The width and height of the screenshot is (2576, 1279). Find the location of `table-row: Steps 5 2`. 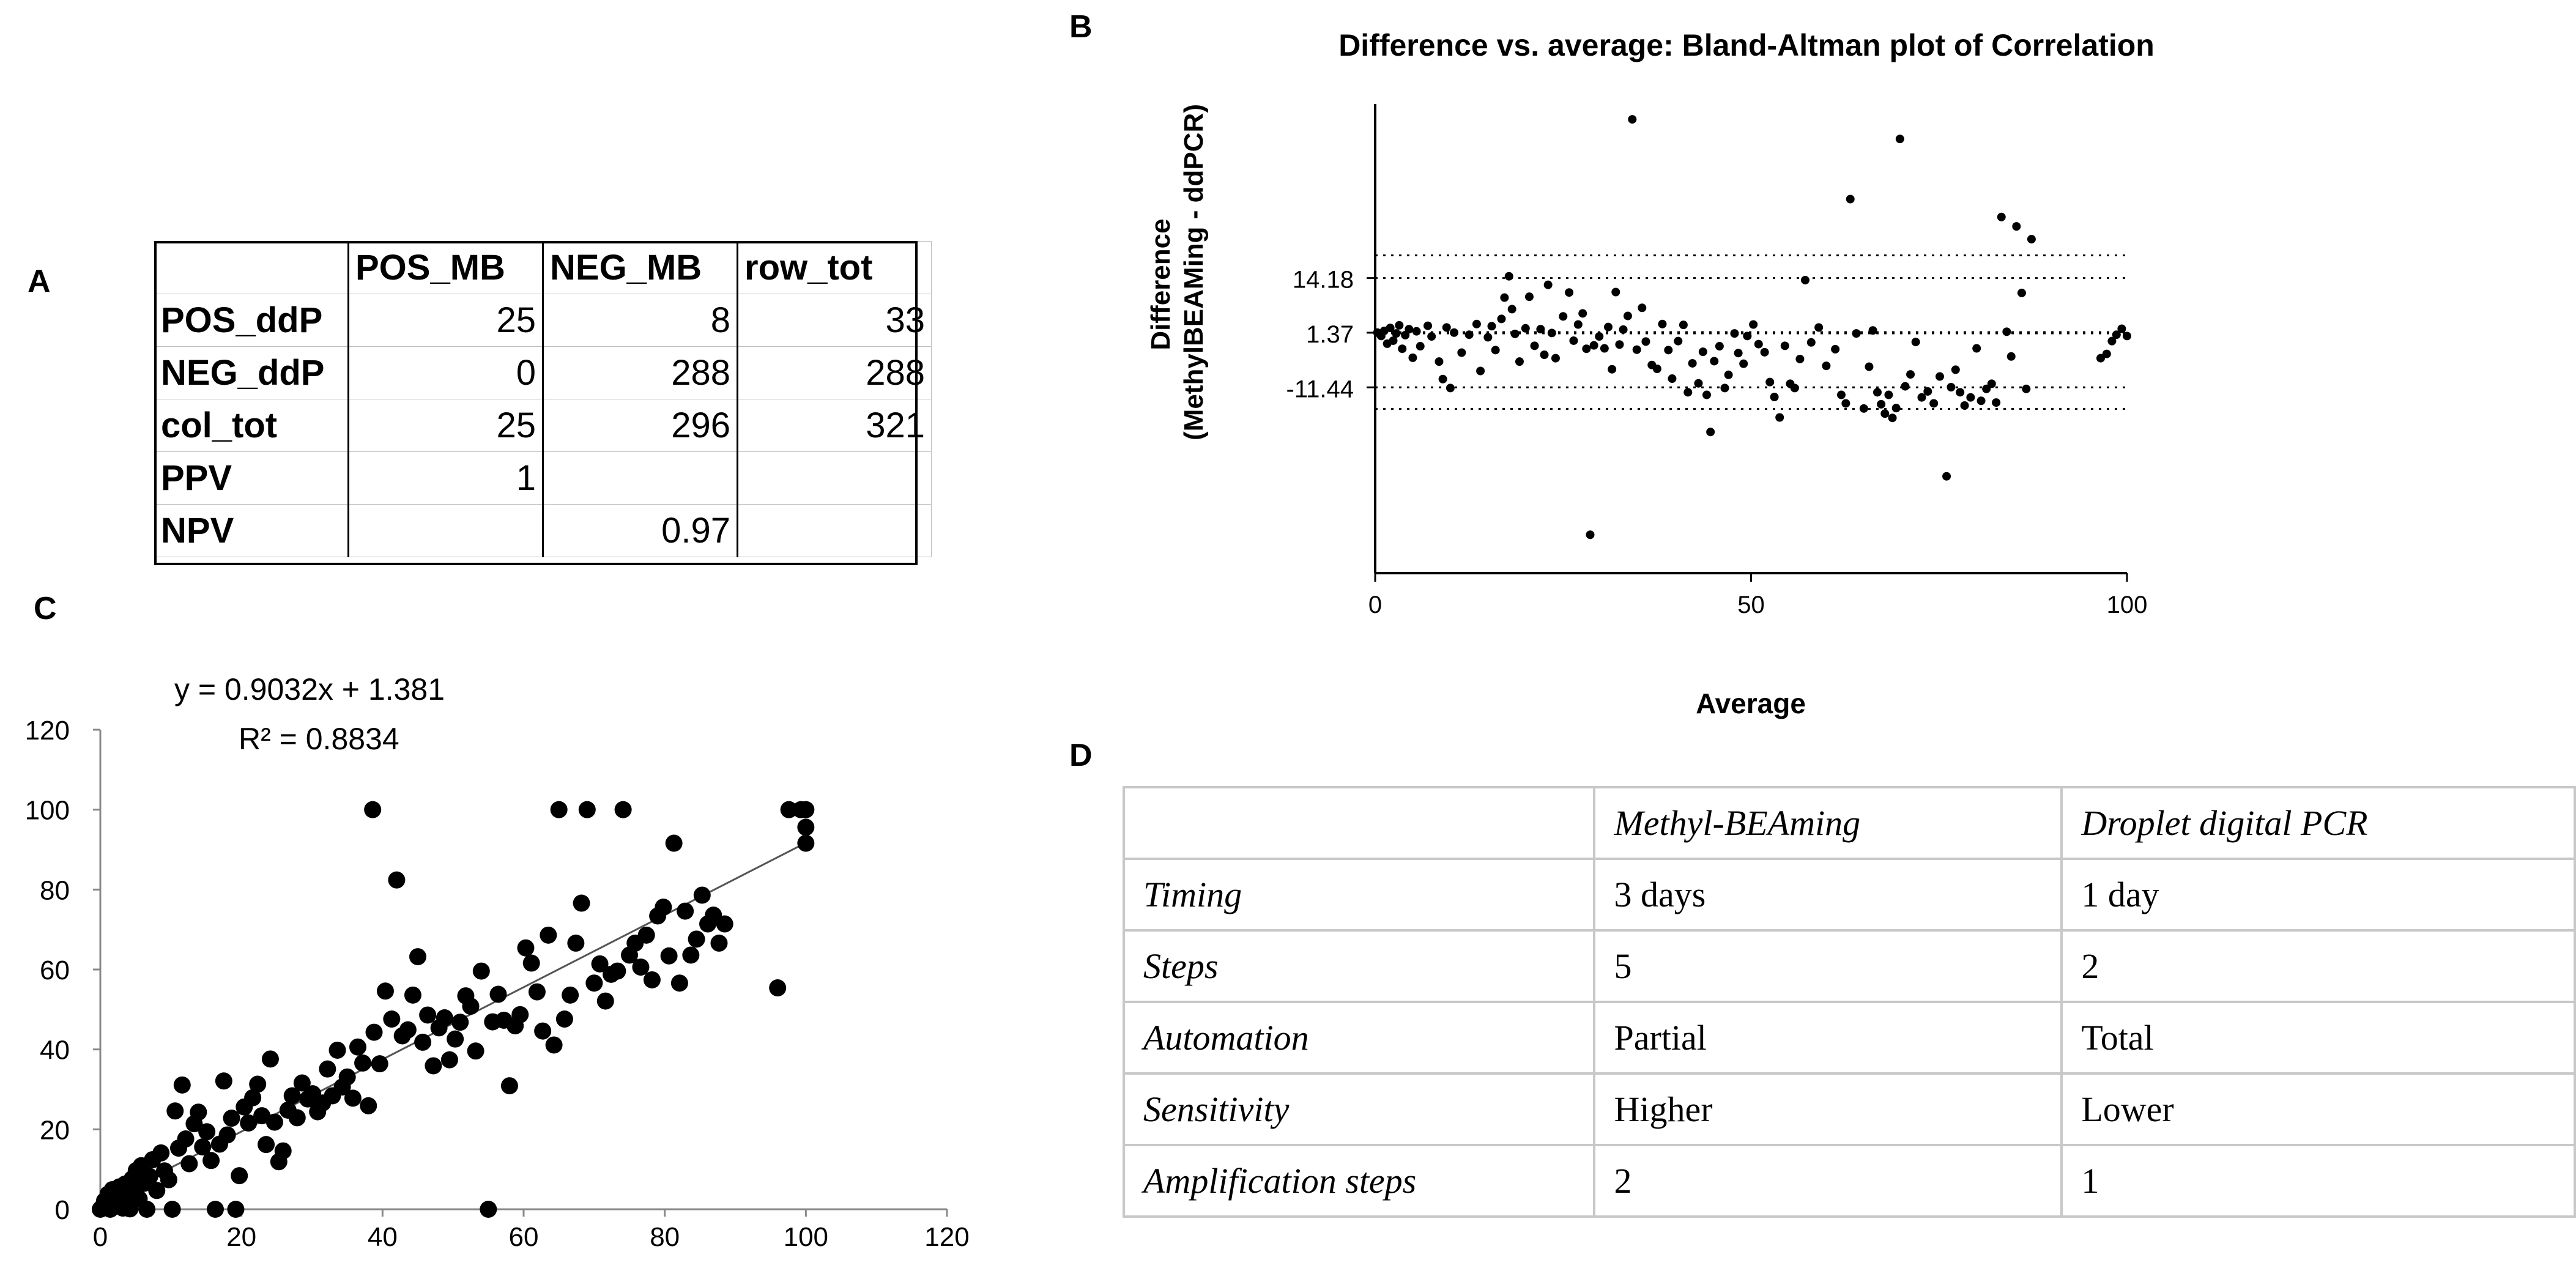

table-row: Steps 5 2 is located at coordinates (1849, 966).